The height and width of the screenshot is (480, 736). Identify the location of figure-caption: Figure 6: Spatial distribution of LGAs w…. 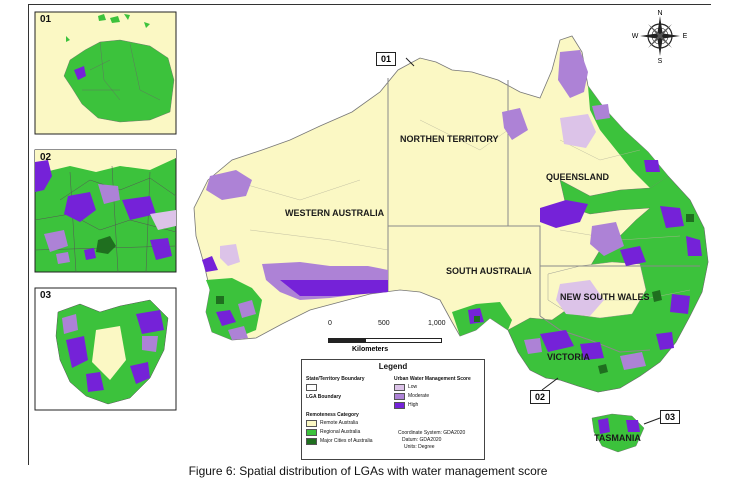
(368, 471).